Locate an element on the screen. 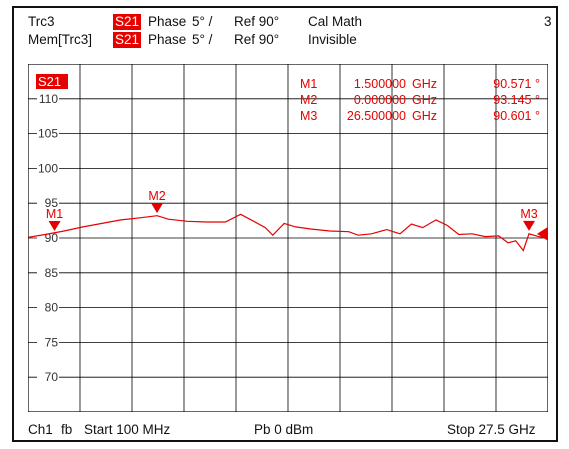 This screenshot has height=449, width=569. marker-readout-name: M2 is located at coordinates (308, 100).